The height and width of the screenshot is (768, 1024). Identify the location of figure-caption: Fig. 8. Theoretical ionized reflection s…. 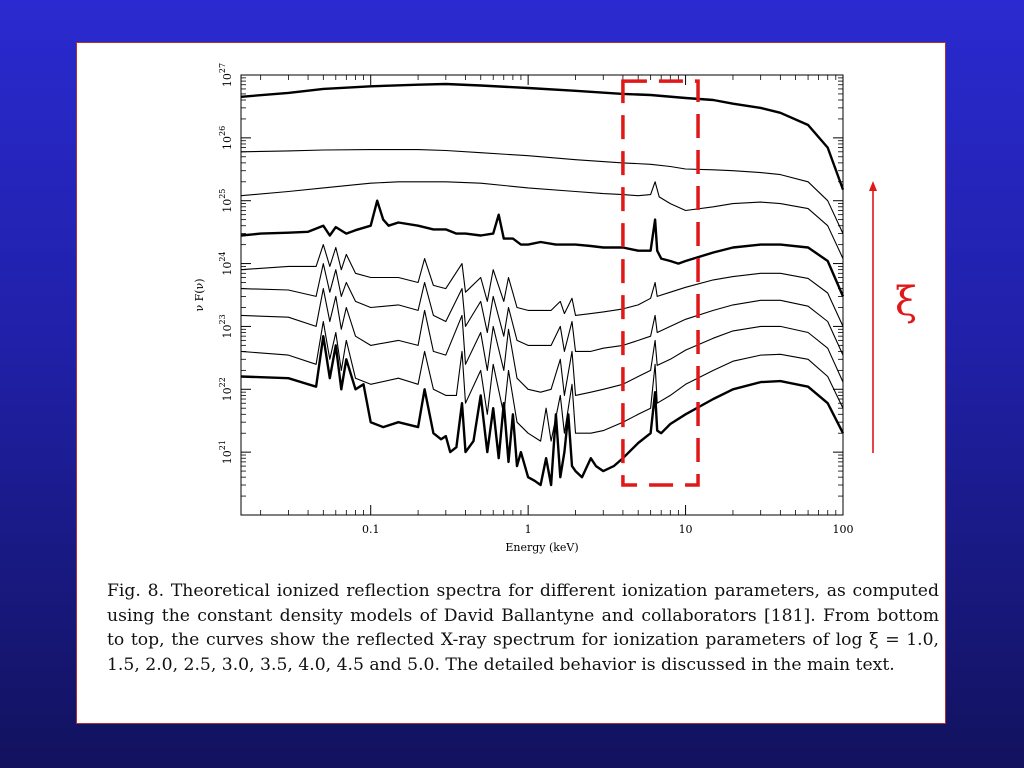
(523, 628).